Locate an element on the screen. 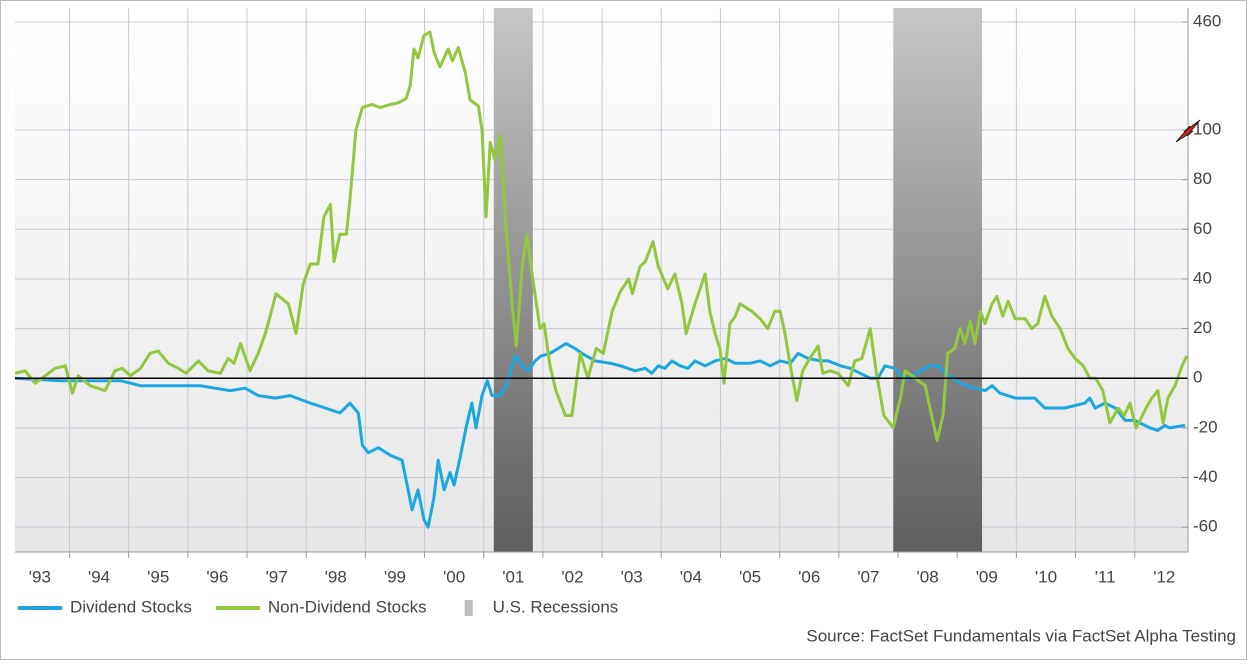  x-tick-label: '00 is located at coordinates (454, 576).